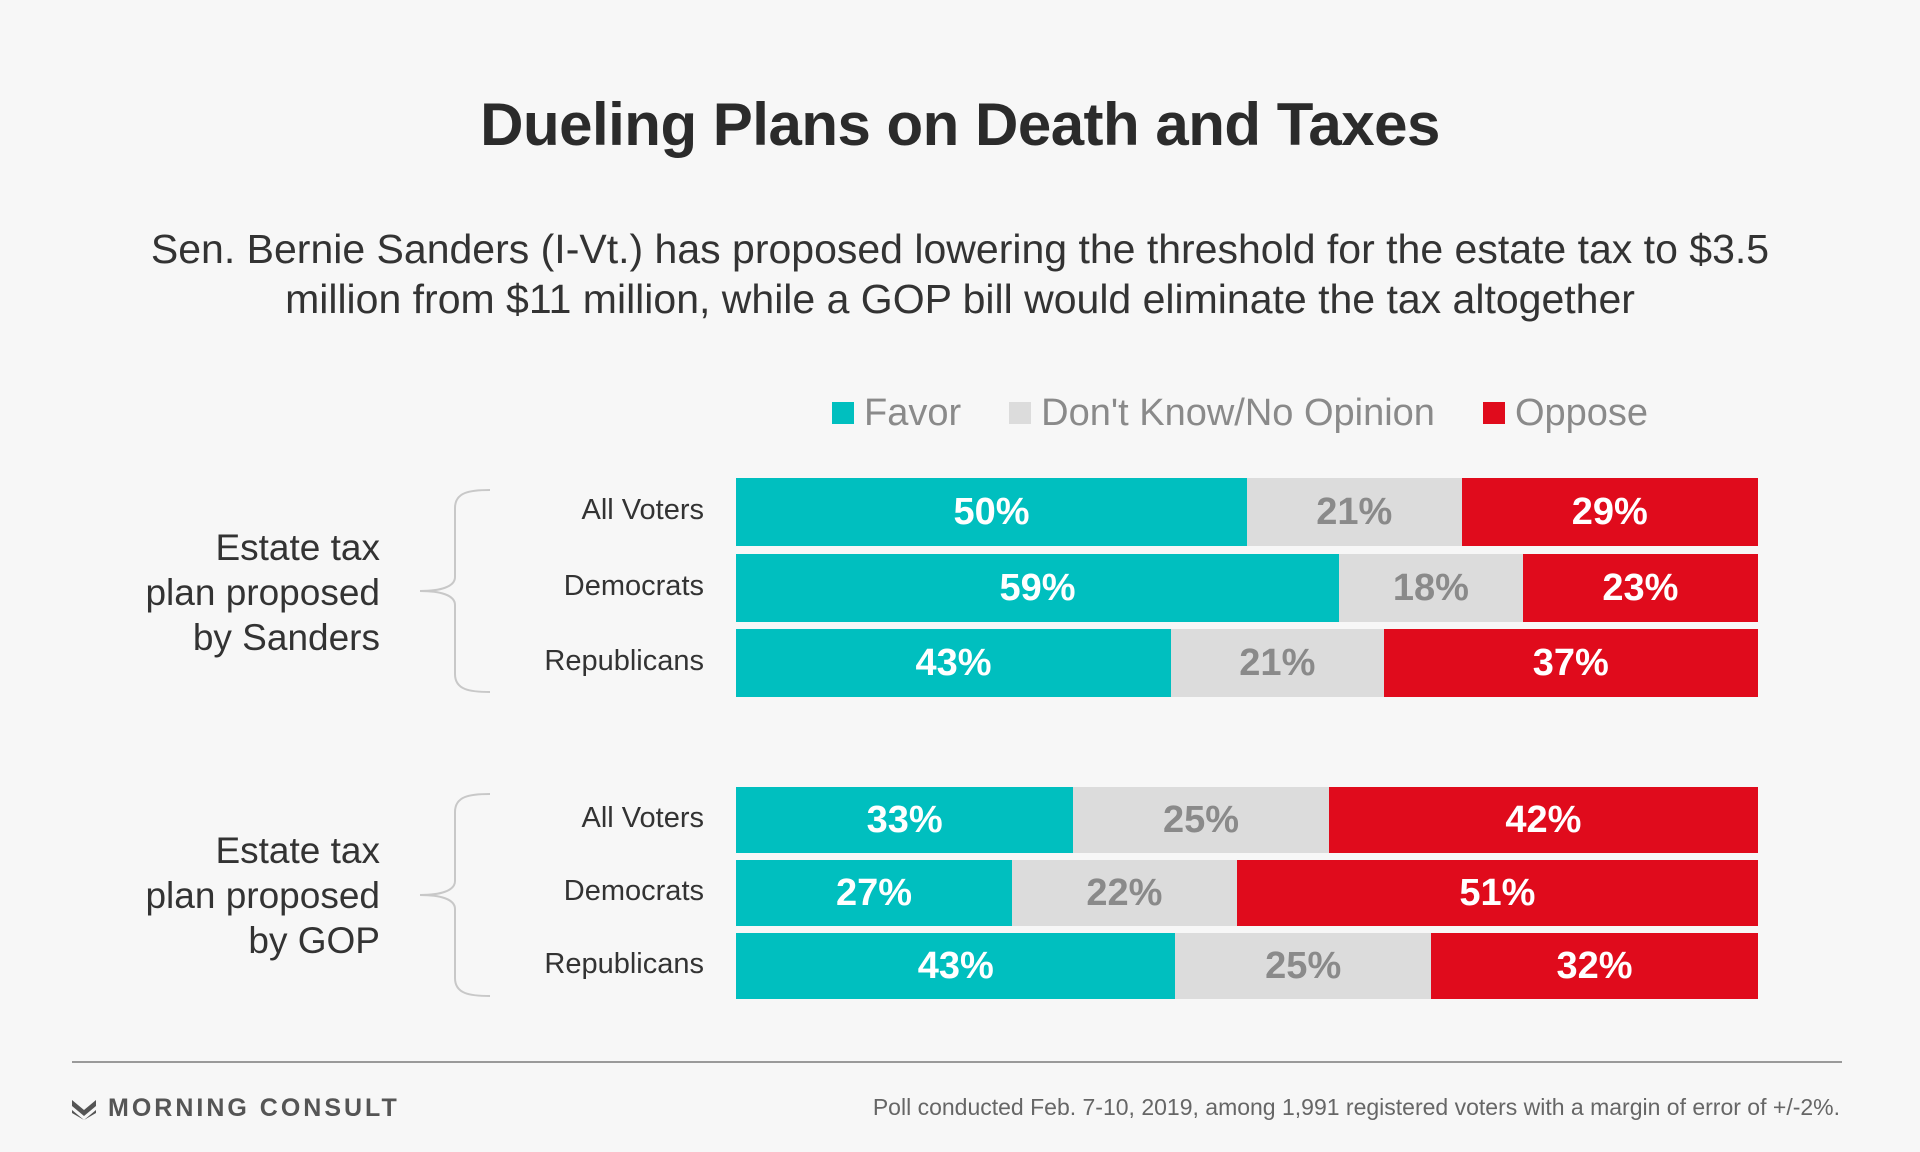 The image size is (1920, 1152). I want to click on group-label: Estate tax plan proposed by Sanders, so click(262, 592).